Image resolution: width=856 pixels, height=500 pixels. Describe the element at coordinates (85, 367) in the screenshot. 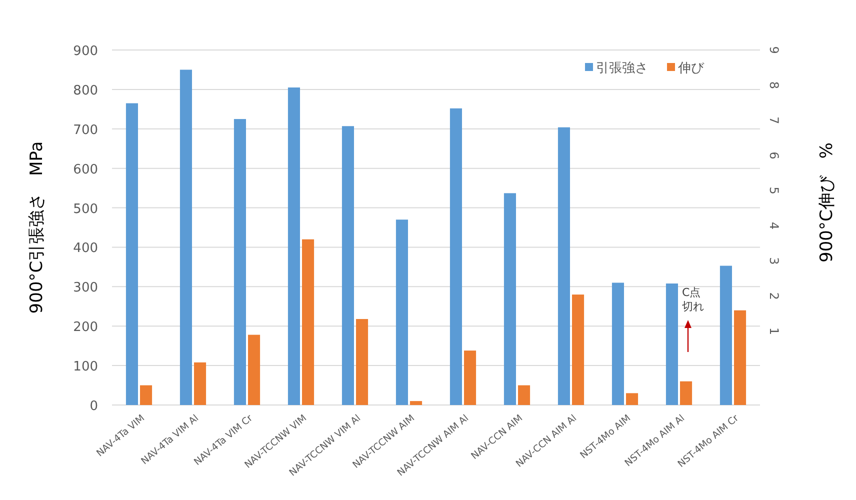

I see `y-tick-label: 100` at that location.